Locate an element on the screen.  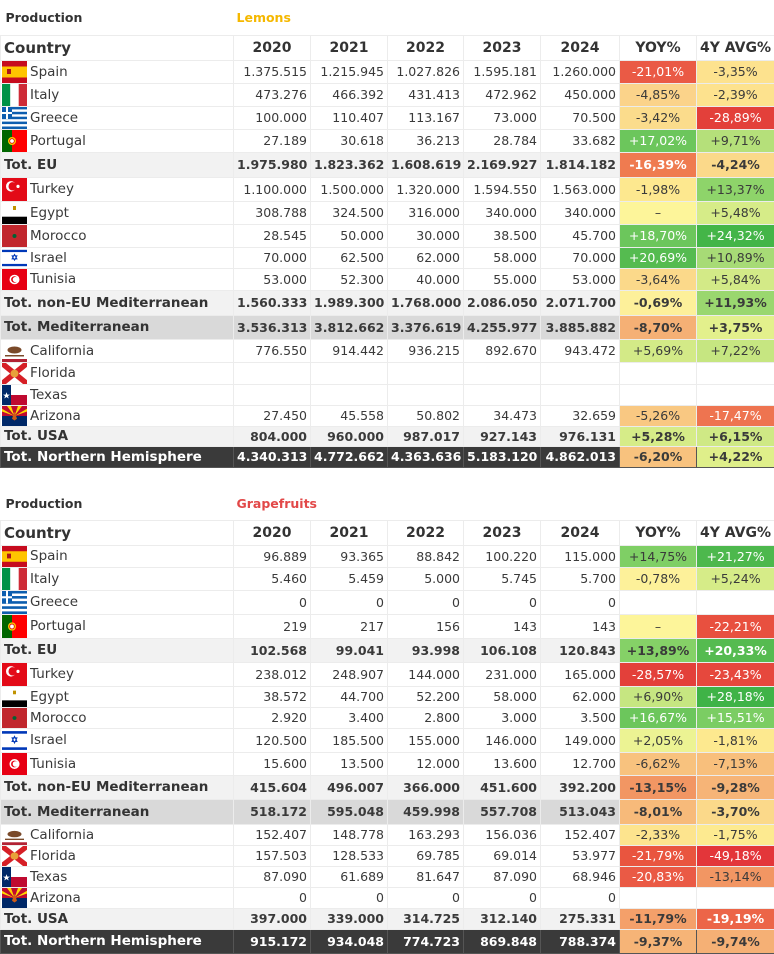
production-value: 324.500 is located at coordinates (349, 212).